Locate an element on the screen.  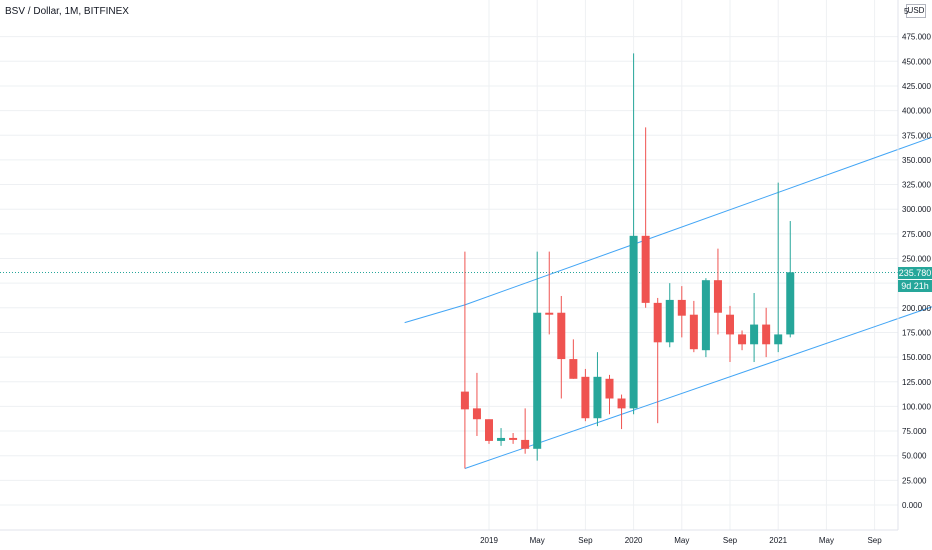
time-tick-label: 2021 is located at coordinates (778, 540).